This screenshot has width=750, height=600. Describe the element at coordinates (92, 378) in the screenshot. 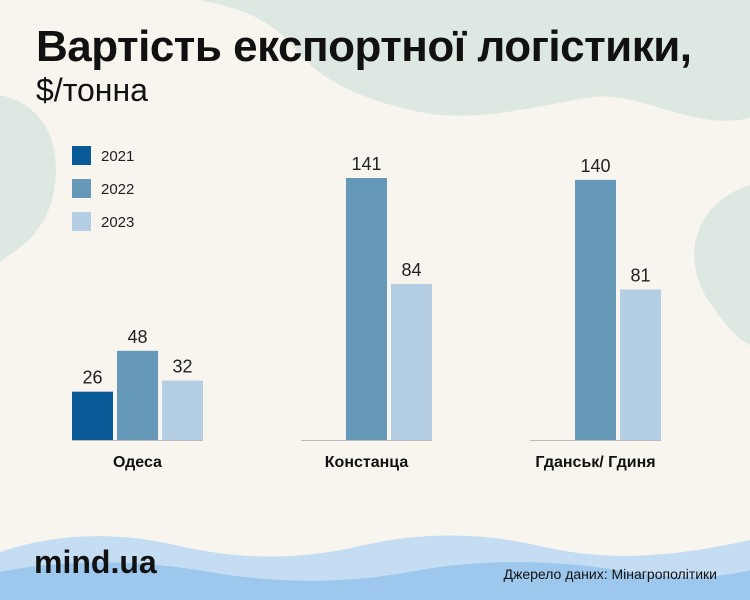

I see `data-label: 26` at that location.